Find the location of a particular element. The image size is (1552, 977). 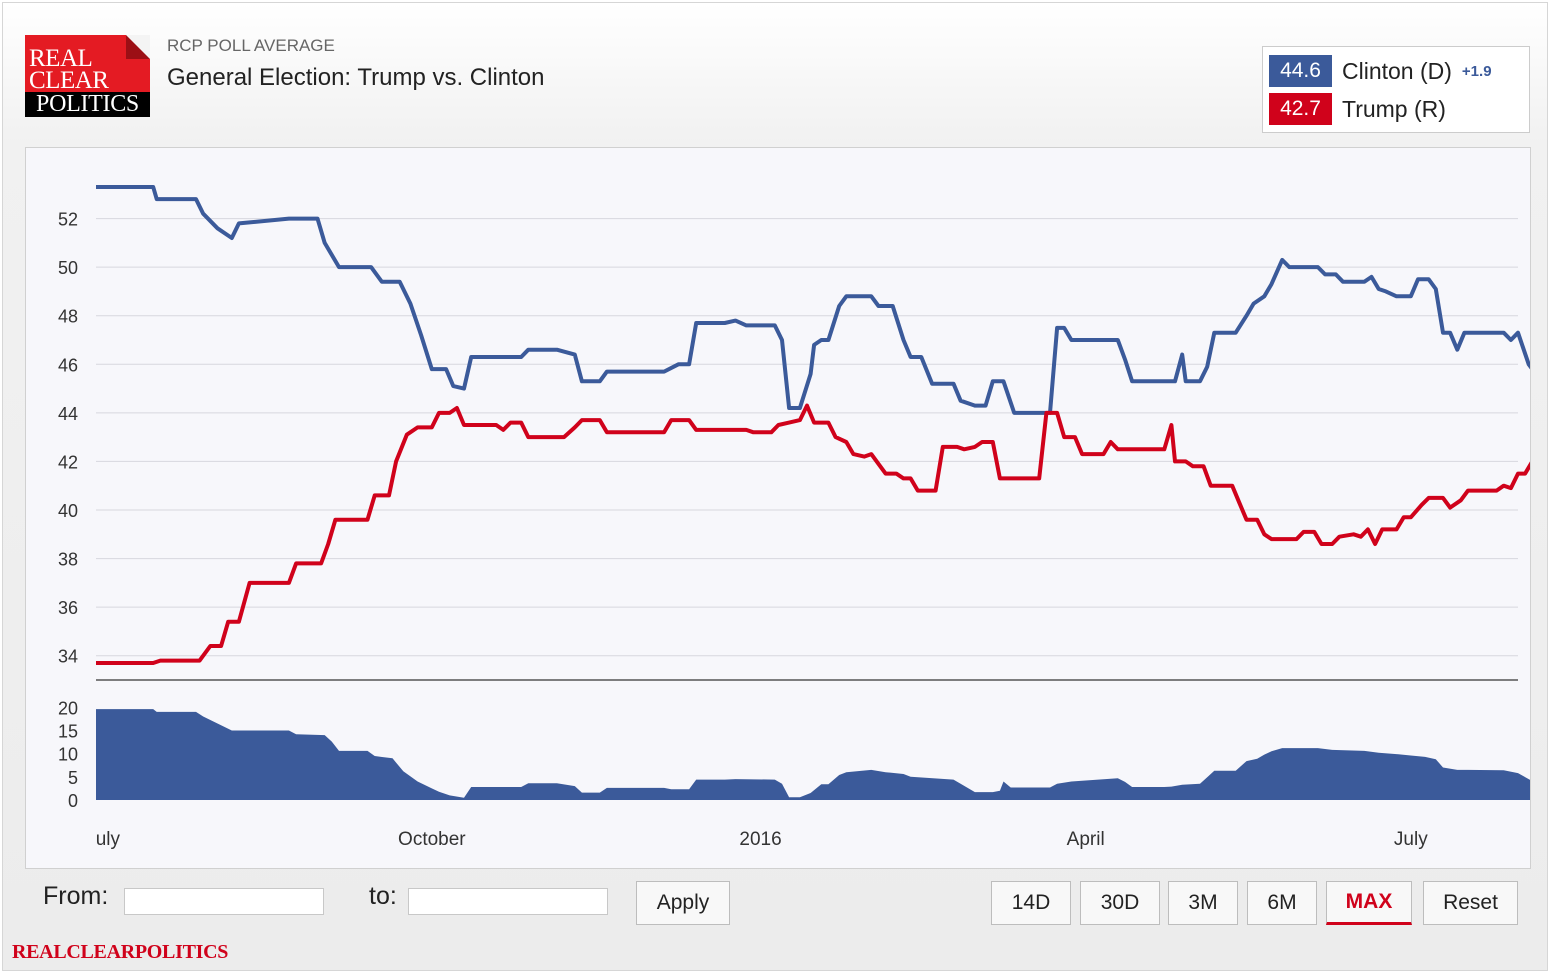

apply-button: Apply is located at coordinates (683, 903).